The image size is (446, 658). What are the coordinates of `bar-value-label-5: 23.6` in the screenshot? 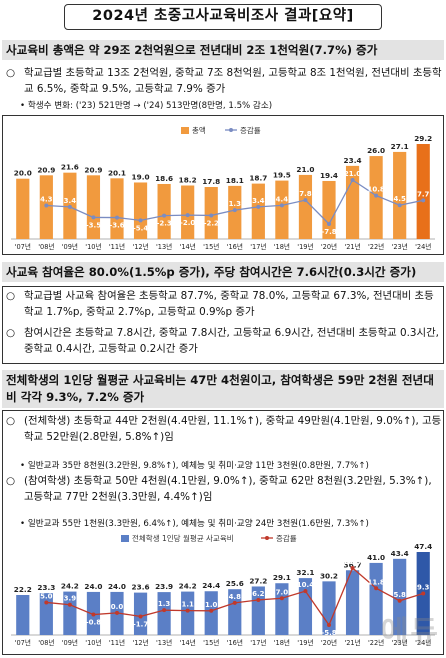 It's located at (141, 587).